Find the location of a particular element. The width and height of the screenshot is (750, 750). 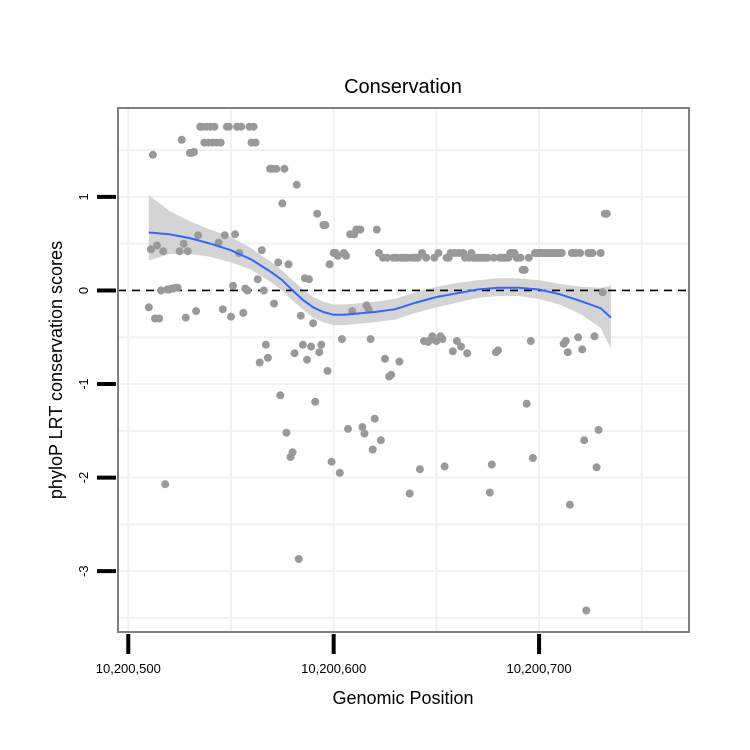

x-tick-label-10,200,700: 10,200,700 is located at coordinates (539, 668).